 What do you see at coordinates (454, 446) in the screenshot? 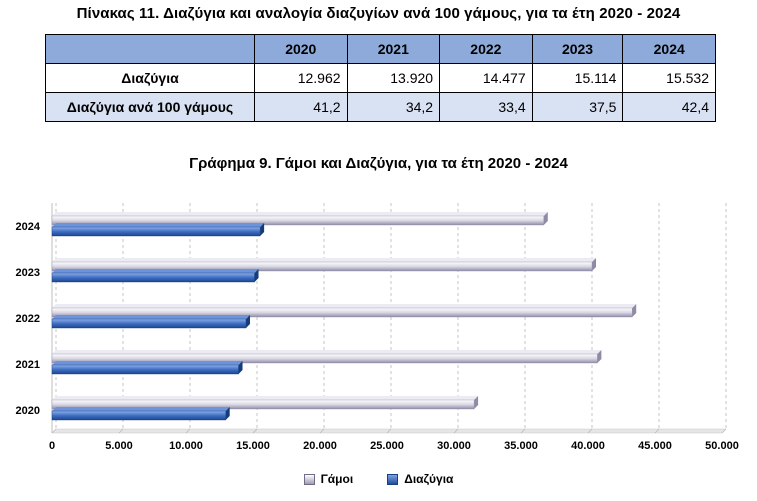
I see `x-tick-label: 30.000` at bounding box center [454, 446].